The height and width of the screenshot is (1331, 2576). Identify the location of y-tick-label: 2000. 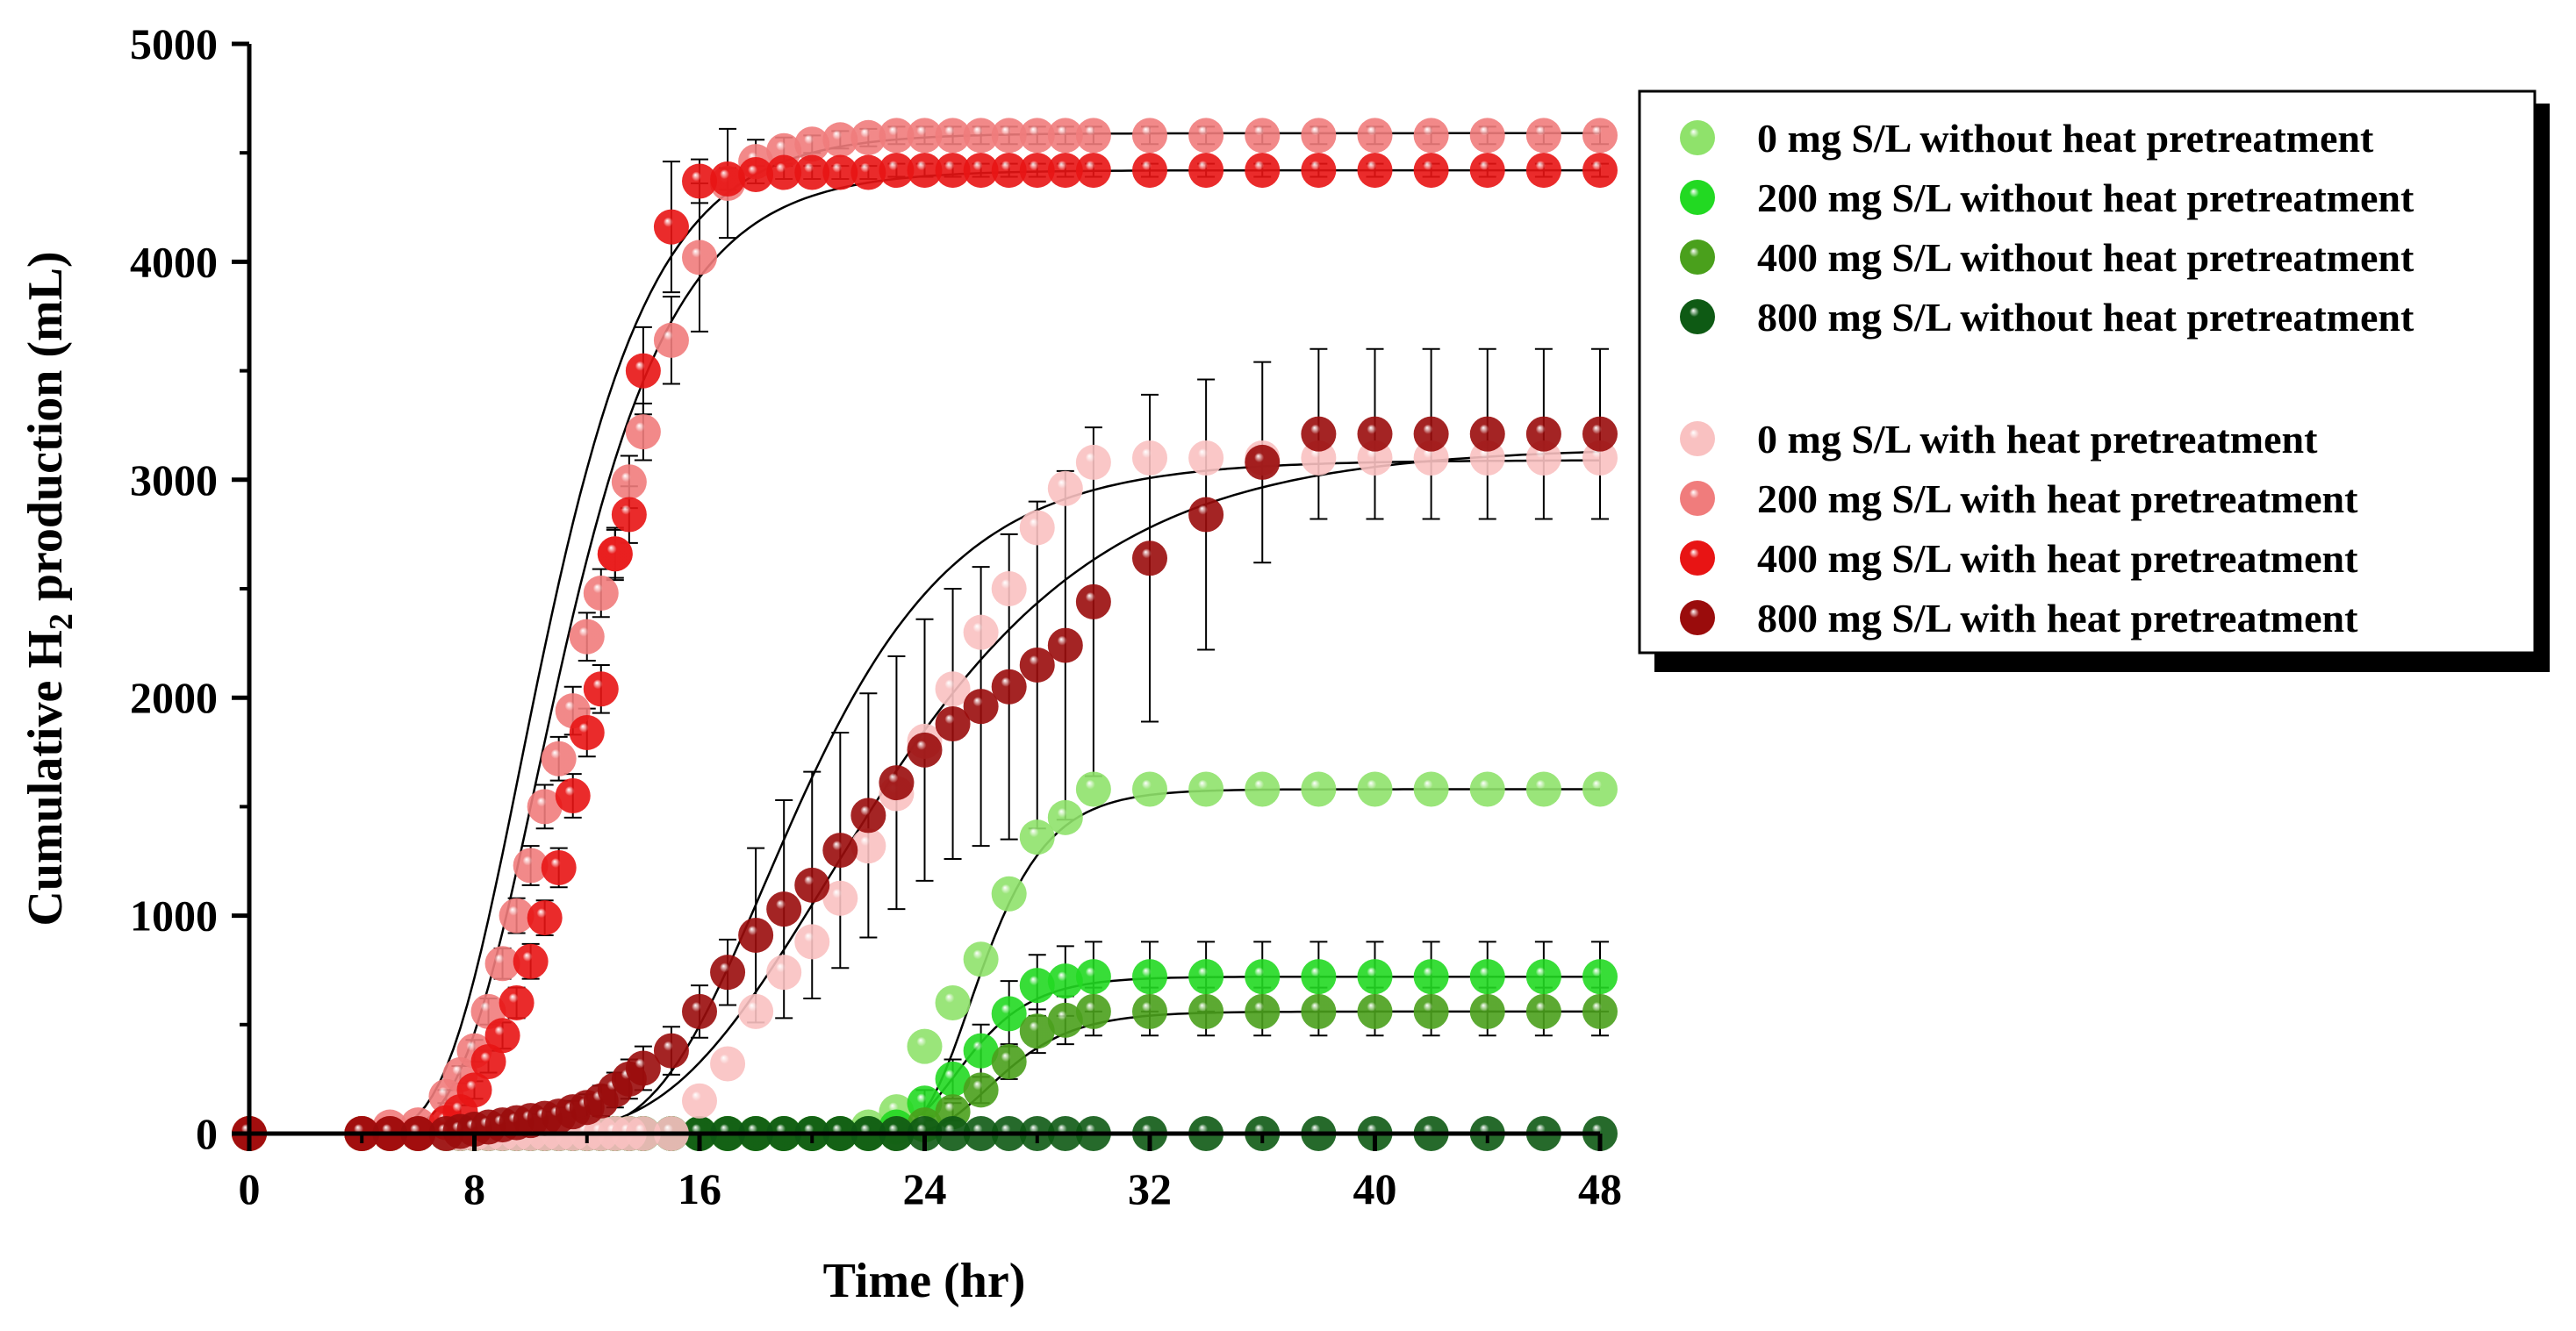
(174, 697).